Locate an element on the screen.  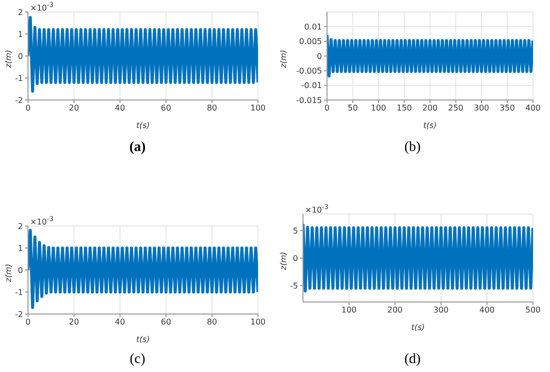
x-tick-label: 150 is located at coordinates (404, 108).